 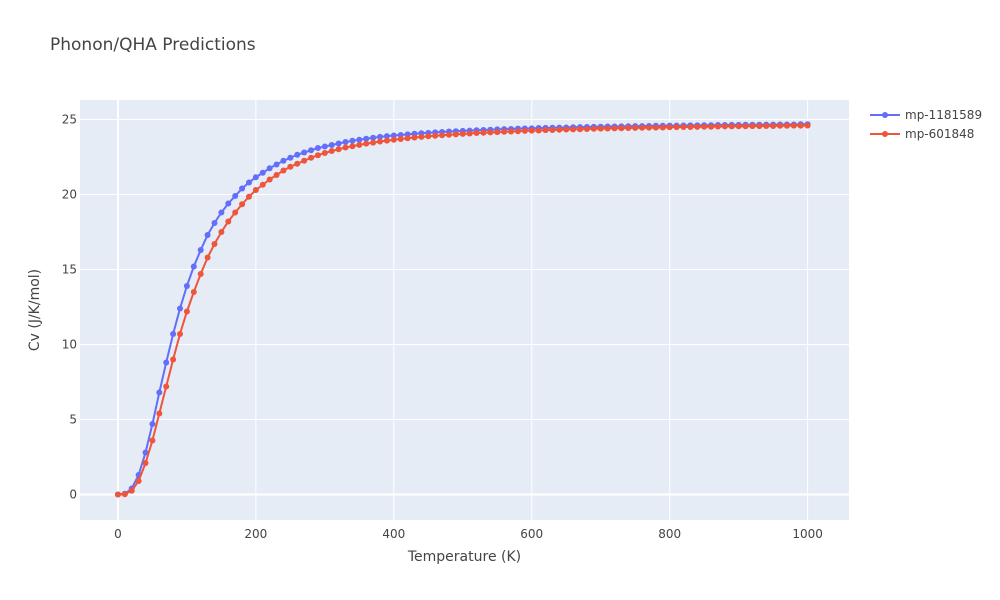 I want to click on x-axis-label: Temperature (K), so click(x=464, y=557).